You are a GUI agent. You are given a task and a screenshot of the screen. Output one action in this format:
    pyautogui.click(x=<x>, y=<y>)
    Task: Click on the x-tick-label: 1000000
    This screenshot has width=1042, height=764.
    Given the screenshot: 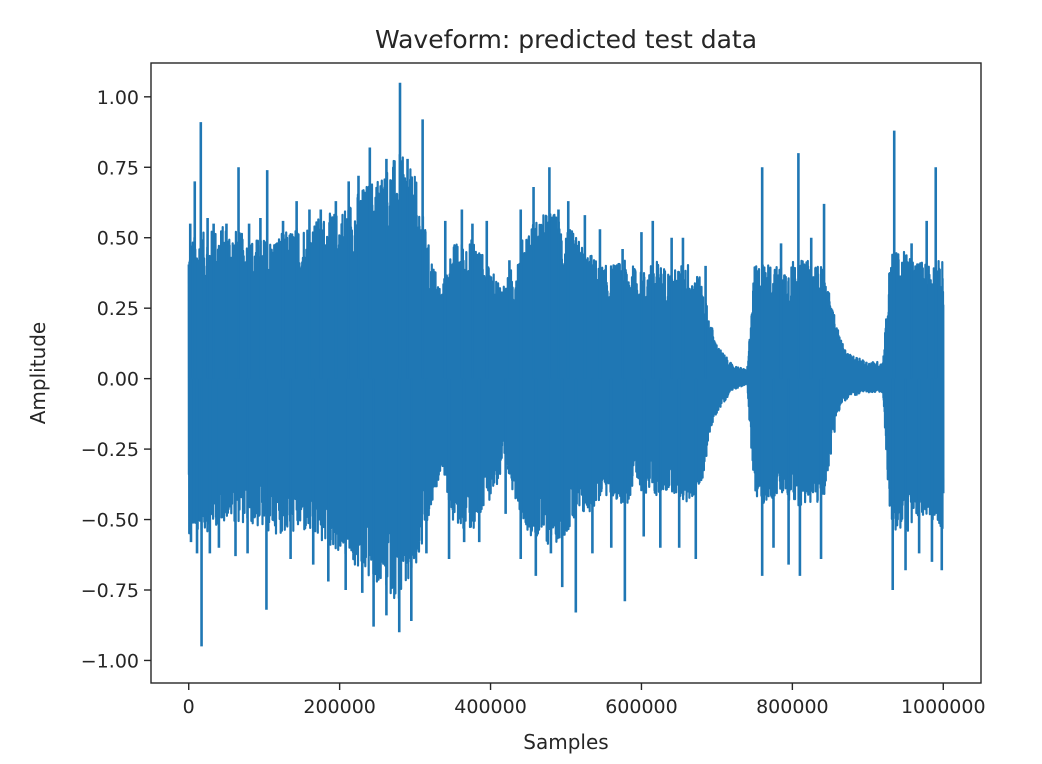 What is the action you would take?
    pyautogui.click(x=943, y=707)
    